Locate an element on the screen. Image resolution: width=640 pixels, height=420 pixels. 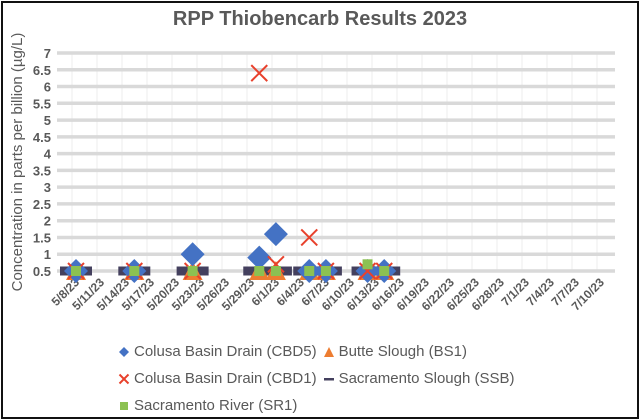
legend-row: Sacramento River (SR1) is located at coordinates (319, 405).